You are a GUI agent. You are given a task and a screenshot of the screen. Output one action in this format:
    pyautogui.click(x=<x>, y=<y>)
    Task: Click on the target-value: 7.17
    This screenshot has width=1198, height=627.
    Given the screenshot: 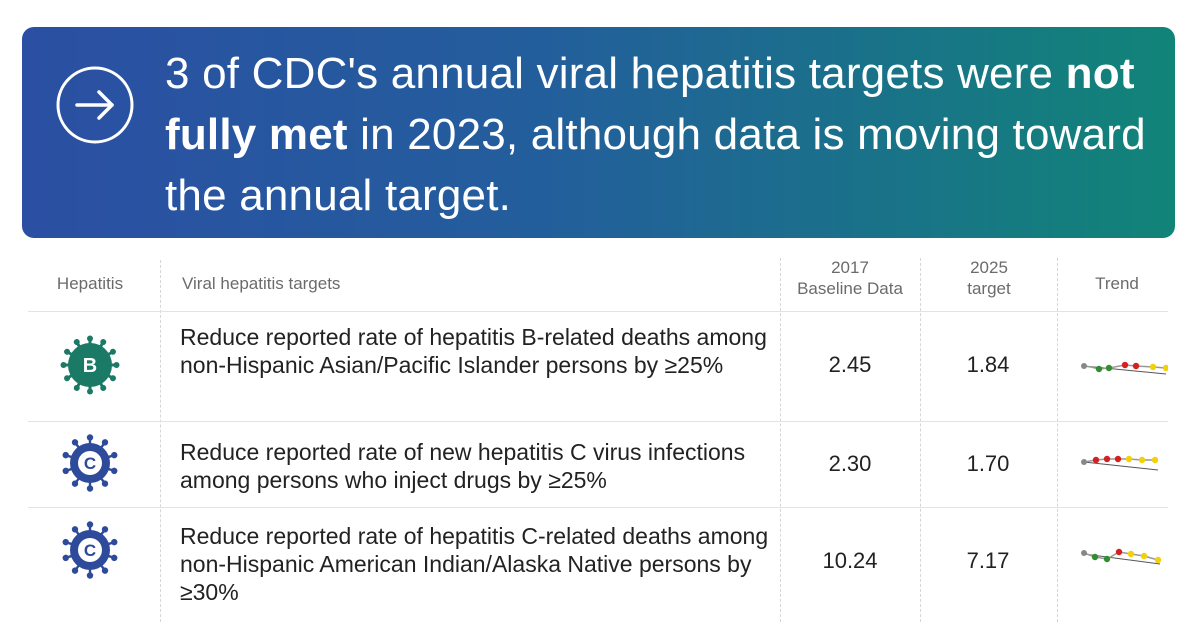 What is the action you would take?
    pyautogui.click(x=988, y=560)
    